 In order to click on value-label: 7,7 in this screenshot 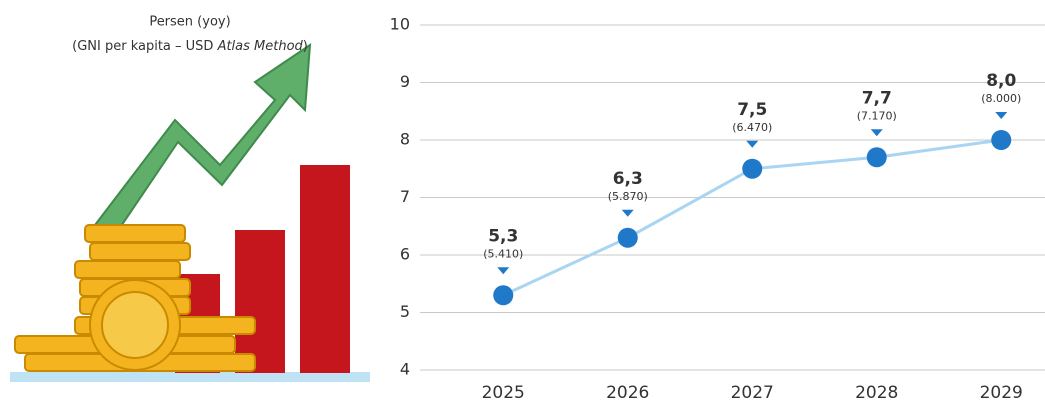, I will do `click(877, 98)`.